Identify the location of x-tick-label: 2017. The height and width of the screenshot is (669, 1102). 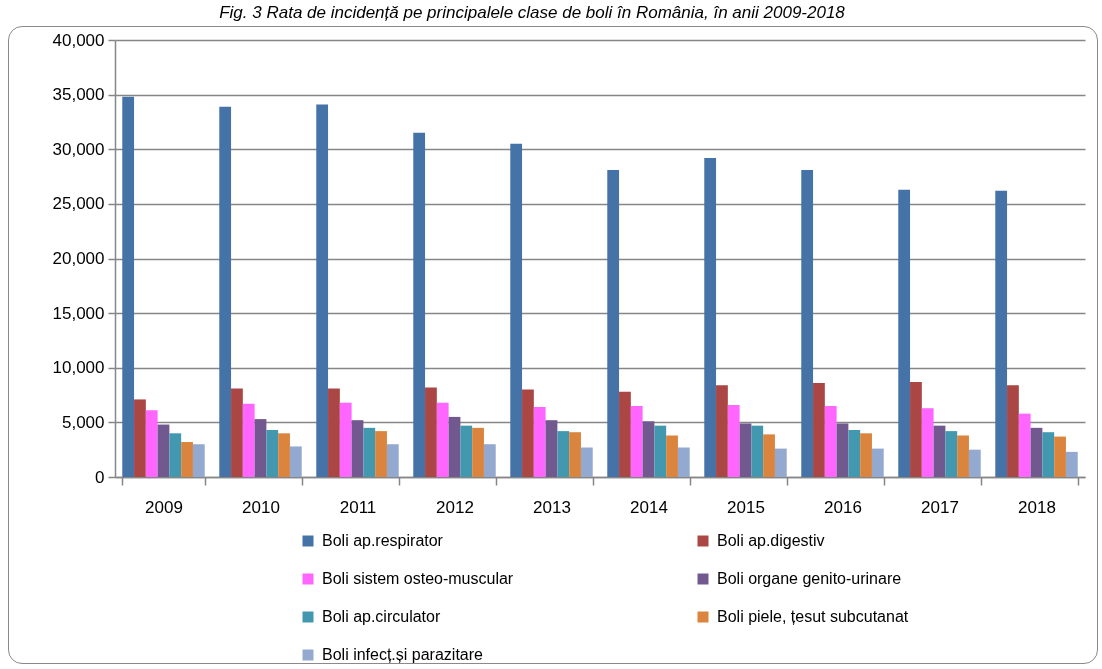
(940, 507).